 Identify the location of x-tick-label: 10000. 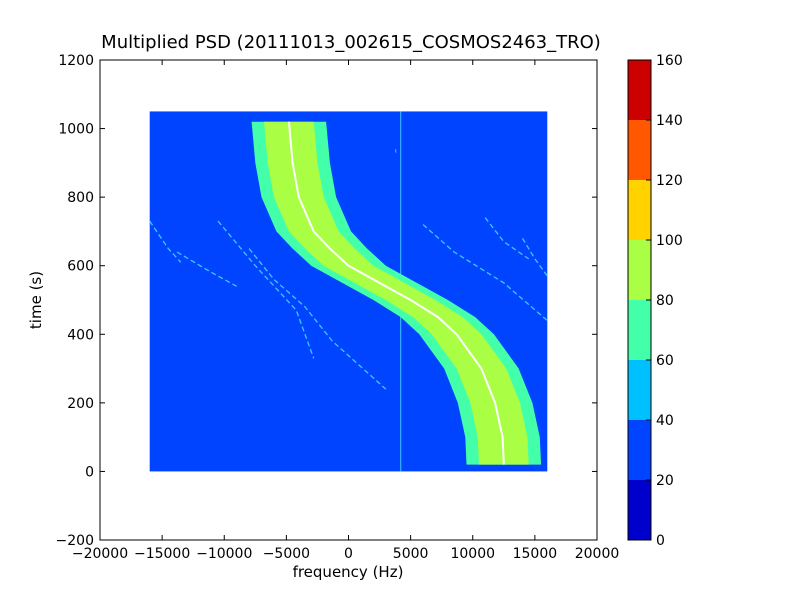
(472, 554).